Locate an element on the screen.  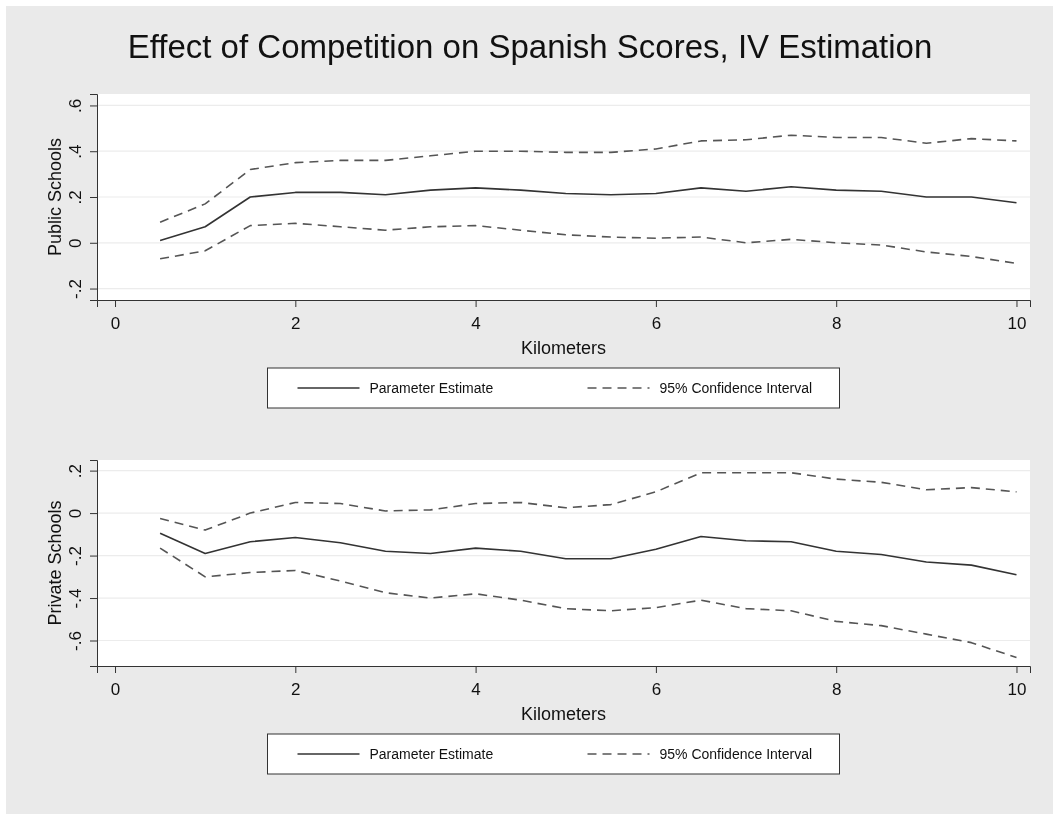
y-tick-label: .4 is located at coordinates (75, 151).